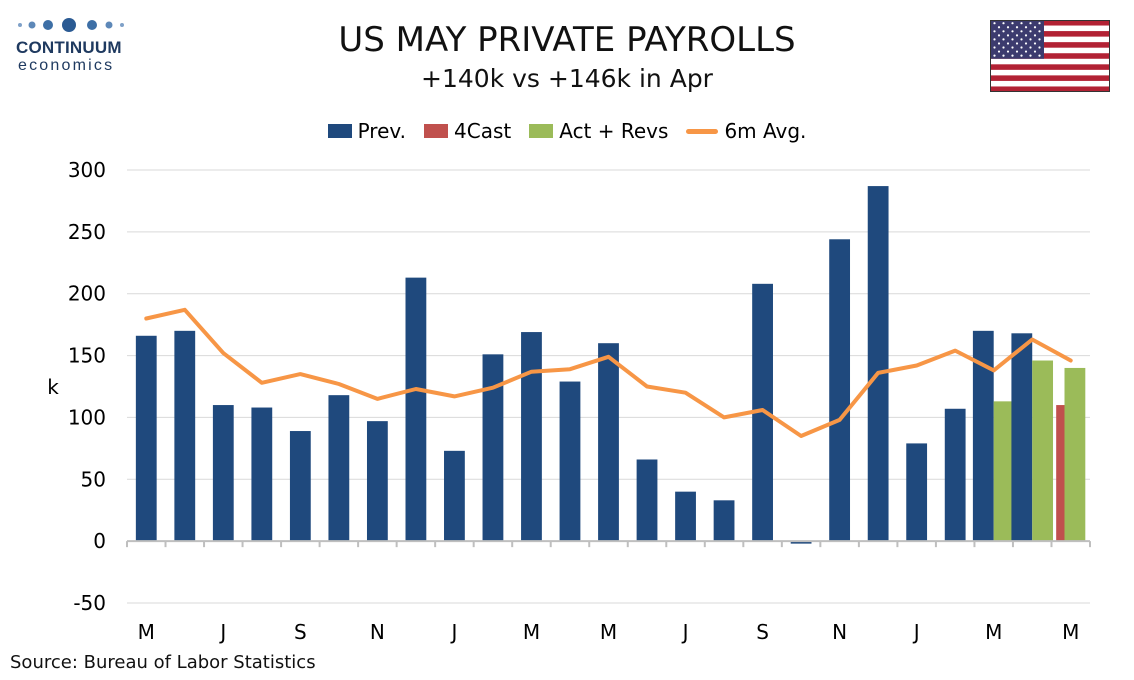 The image size is (1134, 680). Describe the element at coordinates (382, 131) in the screenshot. I see `legend-label-prev: Prev.` at that location.